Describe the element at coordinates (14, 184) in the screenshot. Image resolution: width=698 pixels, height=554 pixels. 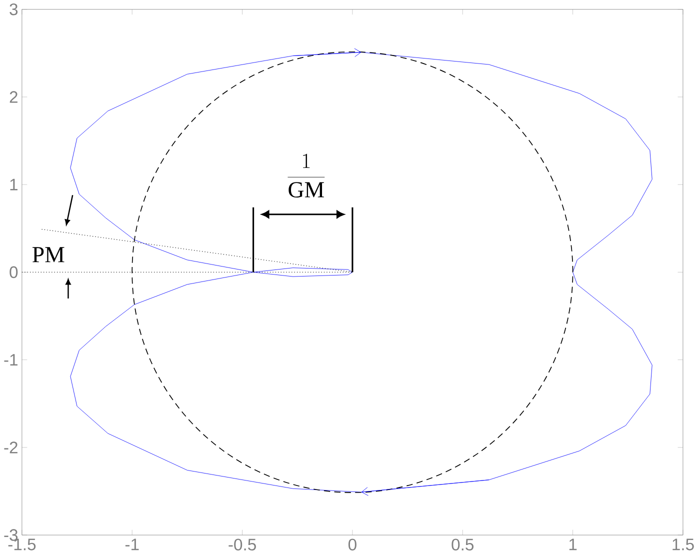
I see `y-tick-label: 1` at that location.